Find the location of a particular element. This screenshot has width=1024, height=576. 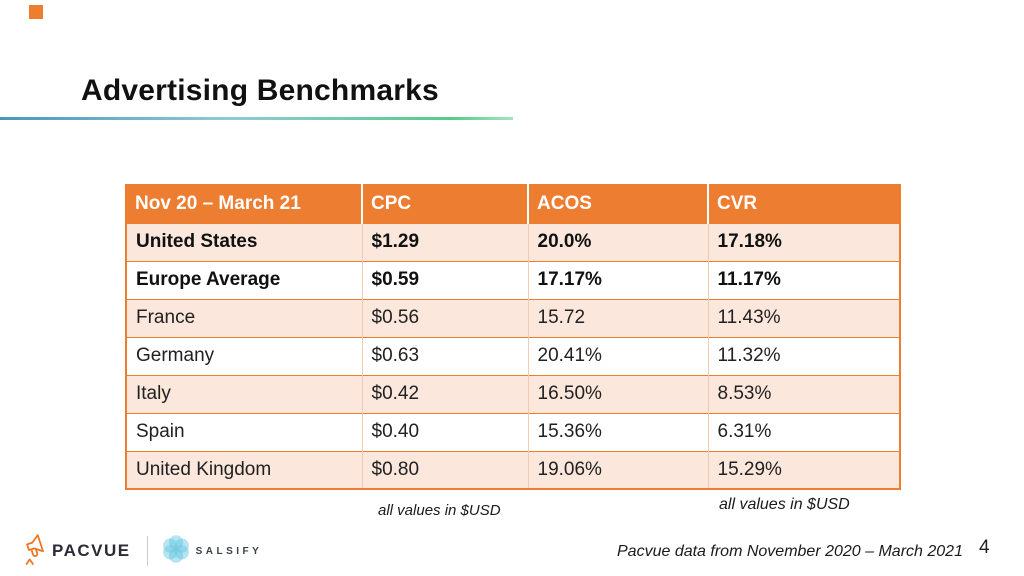

table-row-united-states: United States $1.29 20.0% 17.18% is located at coordinates (513, 242).